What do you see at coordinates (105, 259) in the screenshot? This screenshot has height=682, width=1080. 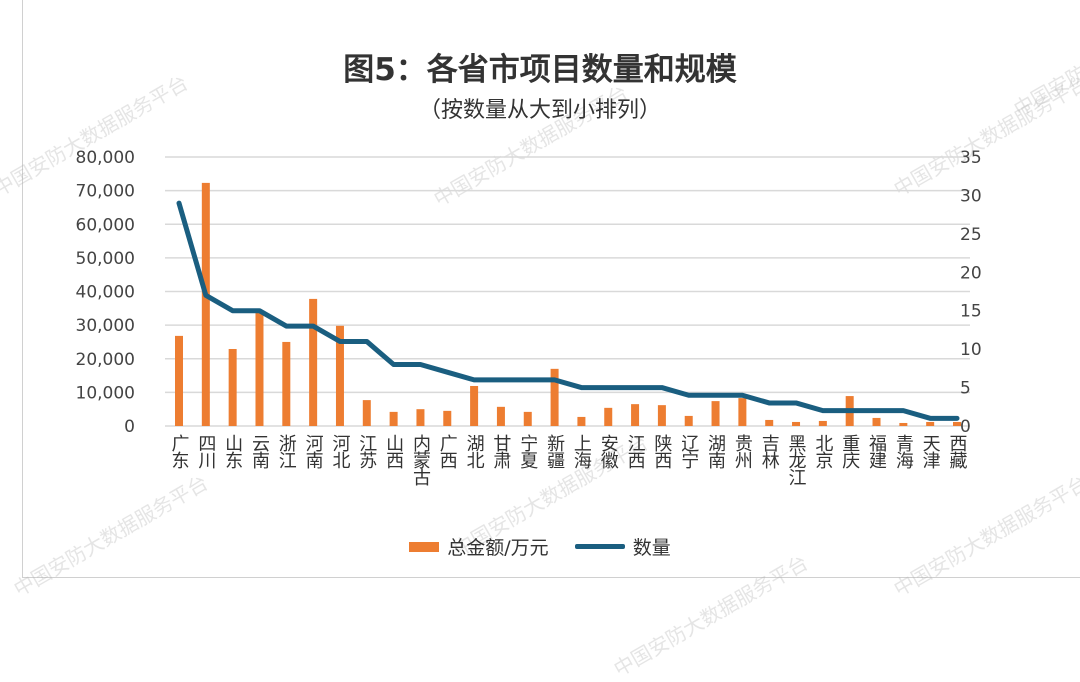 I see `y-left-tick-label: 50,000` at bounding box center [105, 259].